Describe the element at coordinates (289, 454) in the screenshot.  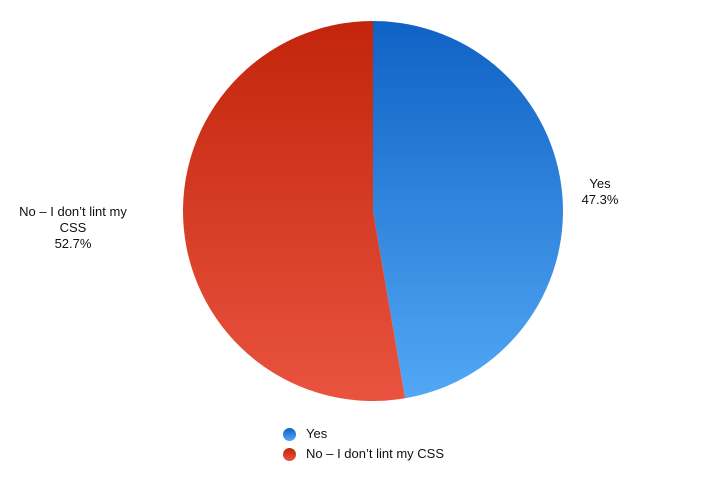
I see `legend-swatch-no` at that location.